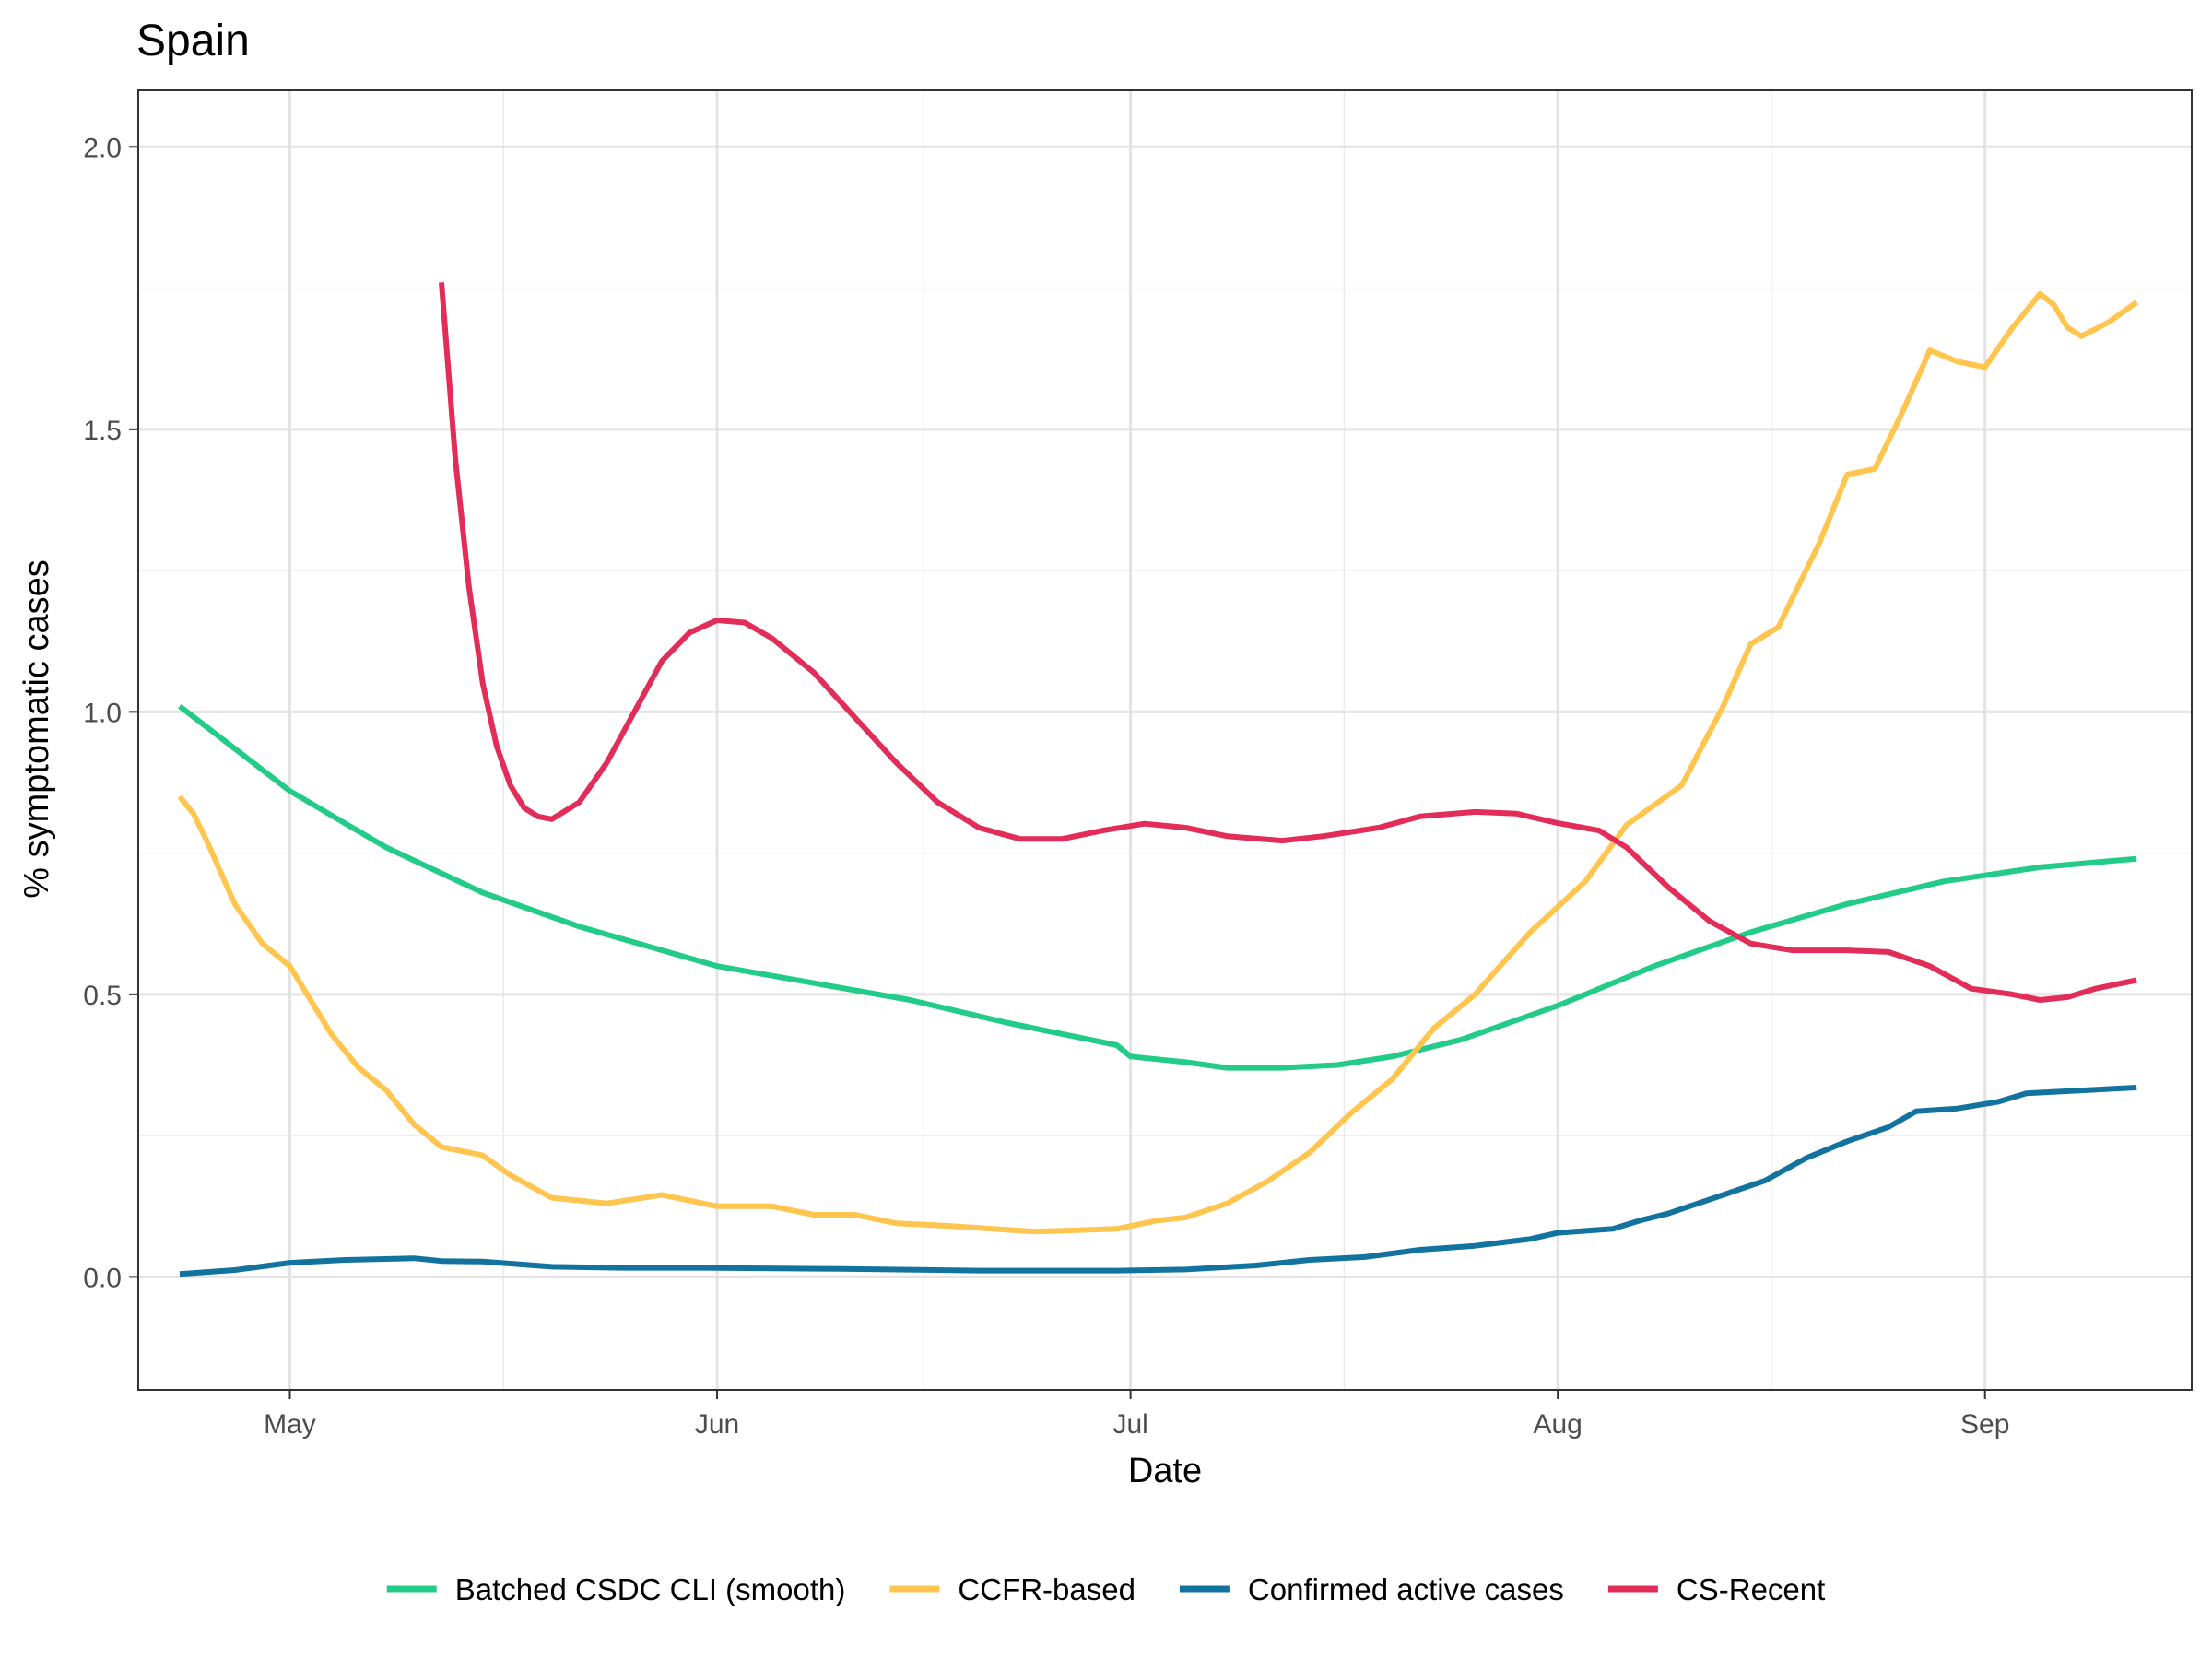 The image size is (2212, 1659). Describe the element at coordinates (1751, 1589) in the screenshot. I see `legend-label: CS-Recent` at that location.